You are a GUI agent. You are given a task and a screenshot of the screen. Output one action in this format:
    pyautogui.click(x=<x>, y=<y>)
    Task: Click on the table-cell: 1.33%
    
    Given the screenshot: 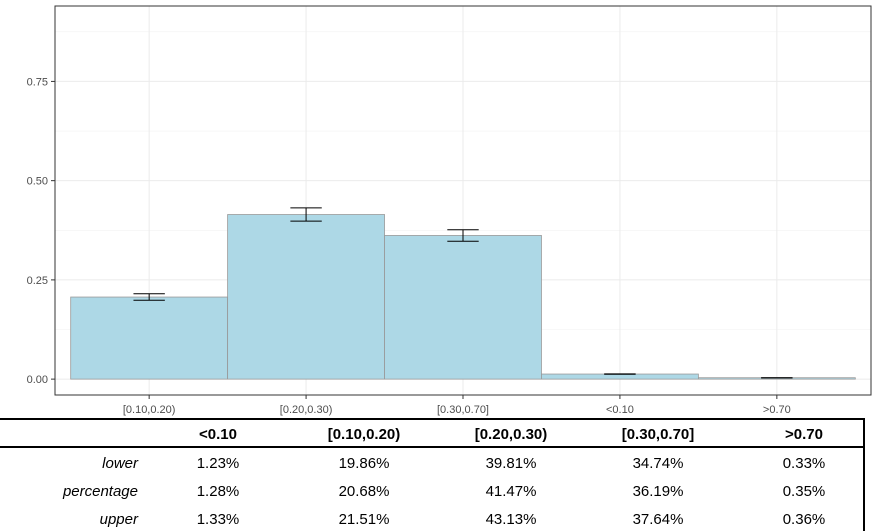 What is the action you would take?
    pyautogui.click(x=218, y=519)
    